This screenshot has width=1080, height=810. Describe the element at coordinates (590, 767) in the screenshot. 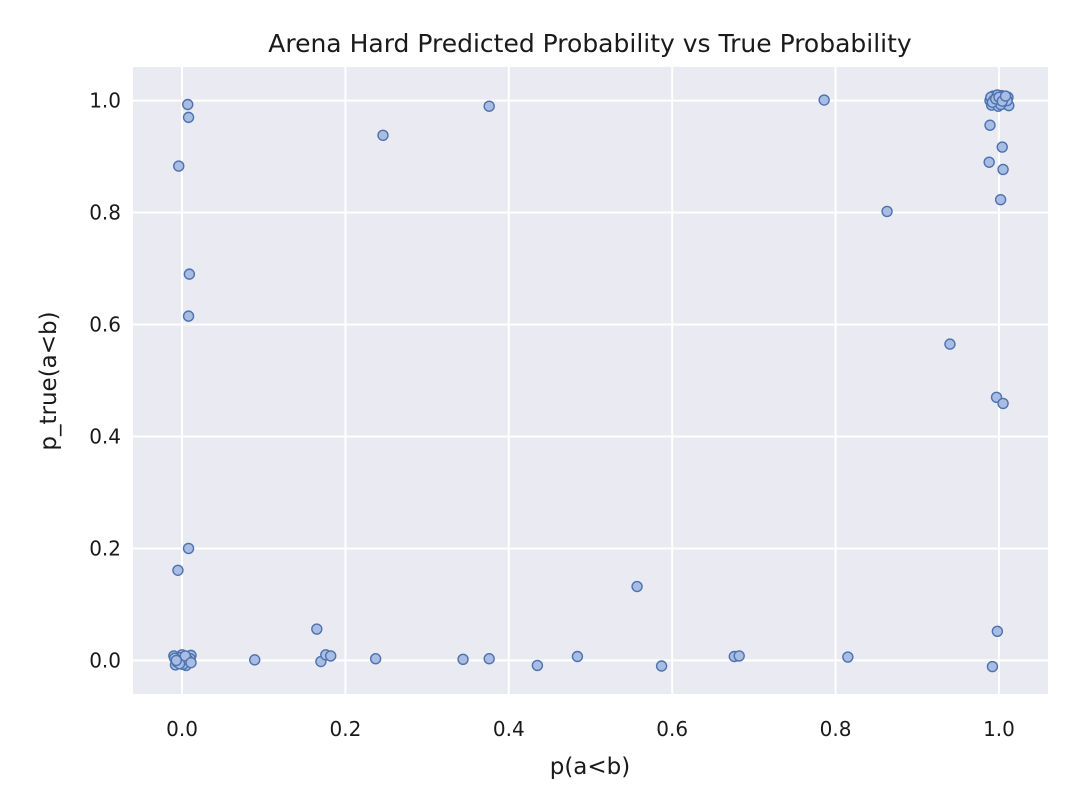

I see `x-axis-label: p(a<b)` at that location.